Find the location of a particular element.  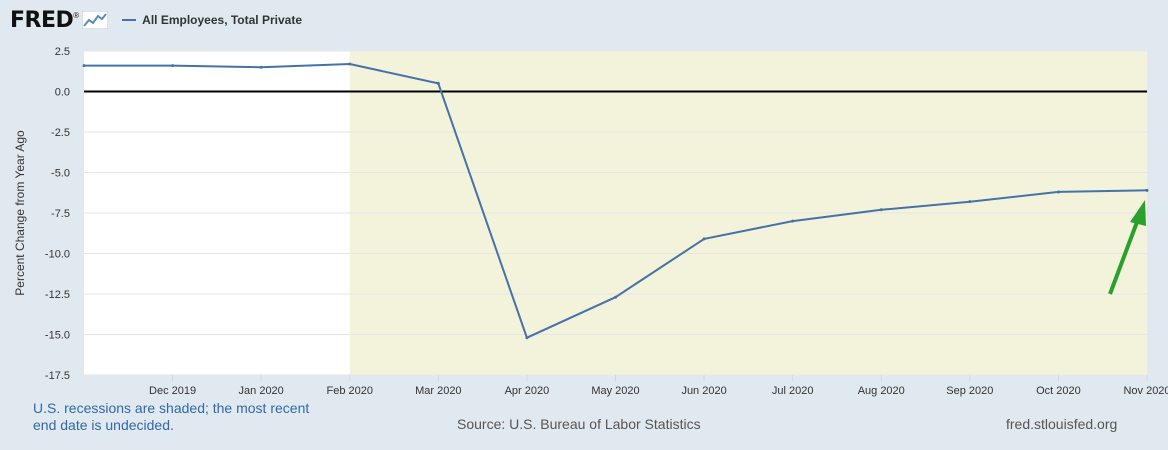

fred-logo: FRED ® is located at coordinates (59, 20).